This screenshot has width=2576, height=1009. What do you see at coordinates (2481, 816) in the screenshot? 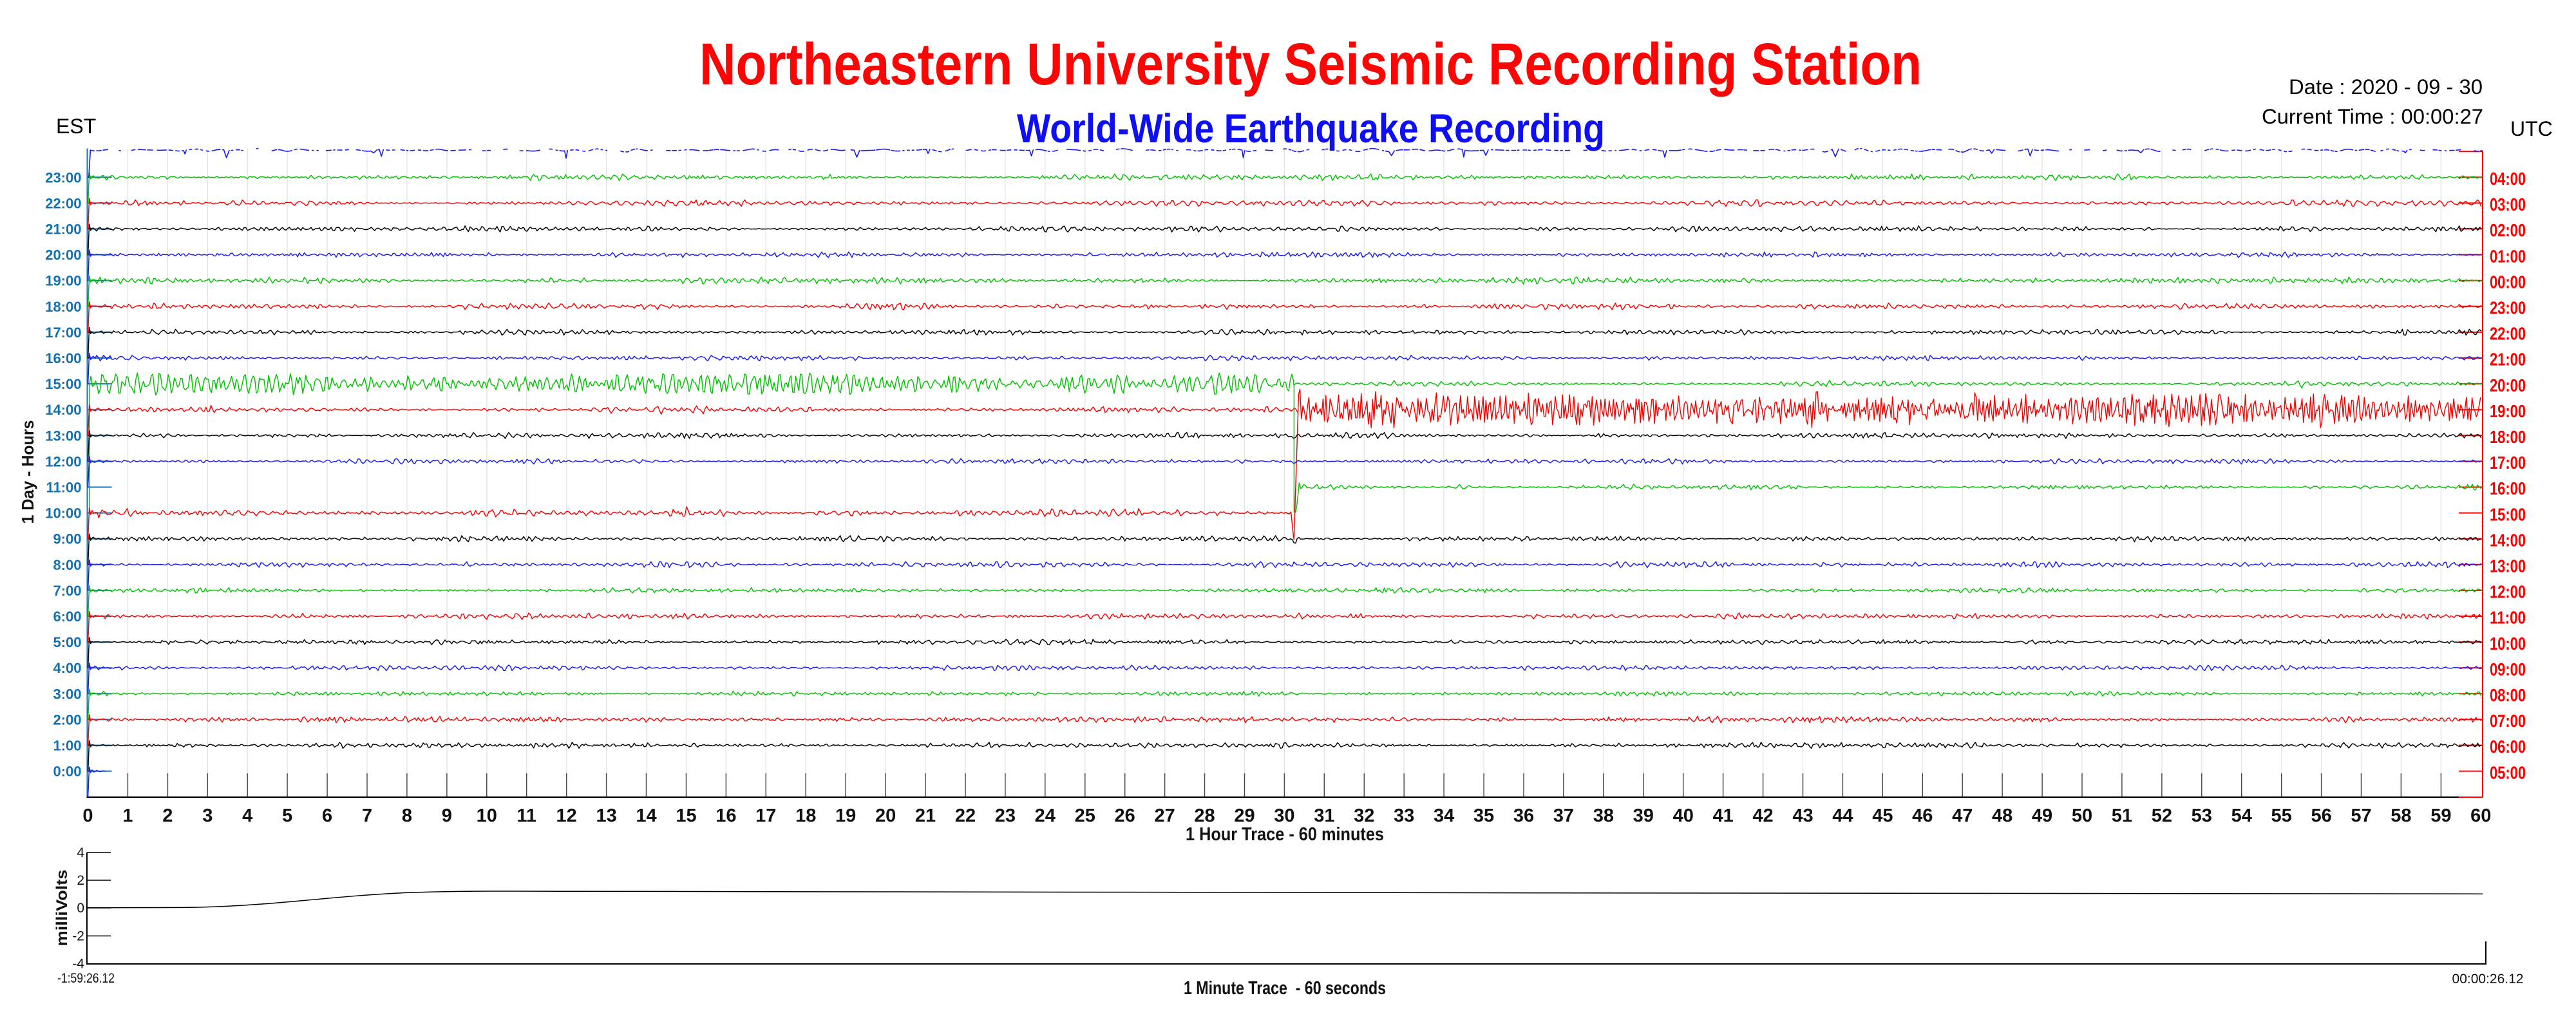
I see `svg-text: 60` at bounding box center [2481, 816].